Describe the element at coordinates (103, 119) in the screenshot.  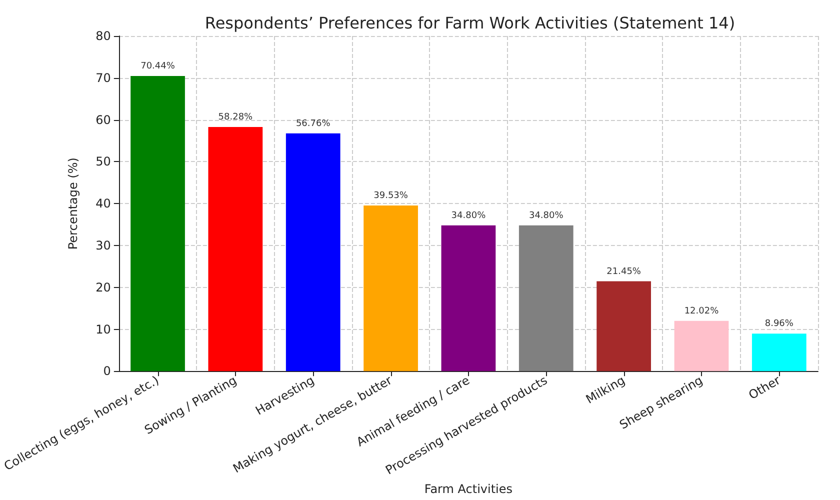
I see `y-tick-label: 60` at that location.